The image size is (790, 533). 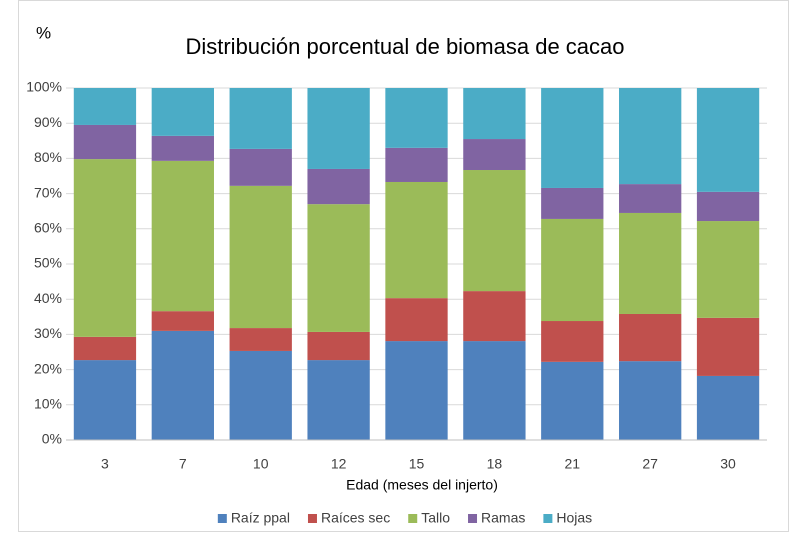 What do you see at coordinates (422, 485) in the screenshot?
I see `x-axis-label: Edad (meses del injerto)` at bounding box center [422, 485].